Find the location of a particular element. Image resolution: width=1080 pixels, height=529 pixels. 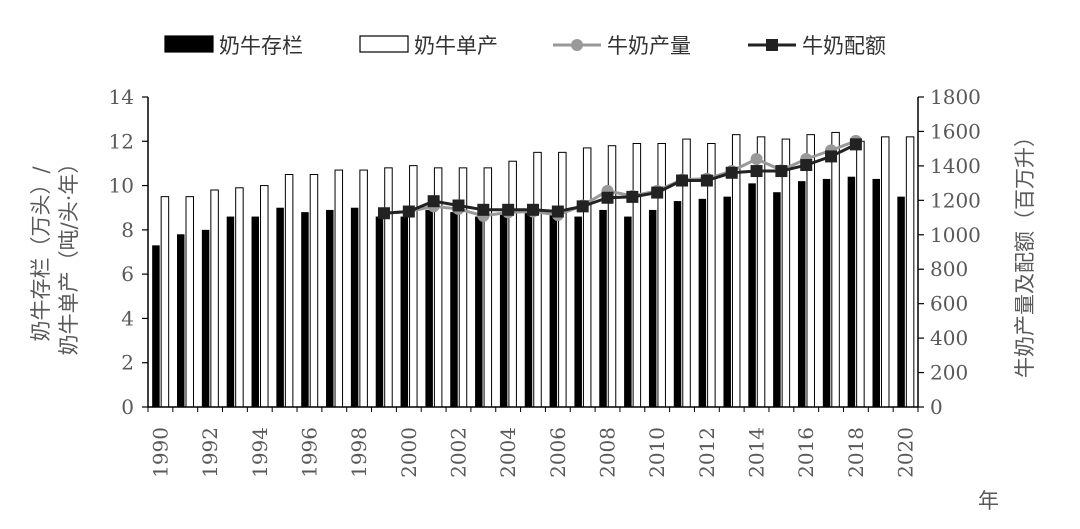

legend-item-1: 奶牛存栏 is located at coordinates (233, 46).